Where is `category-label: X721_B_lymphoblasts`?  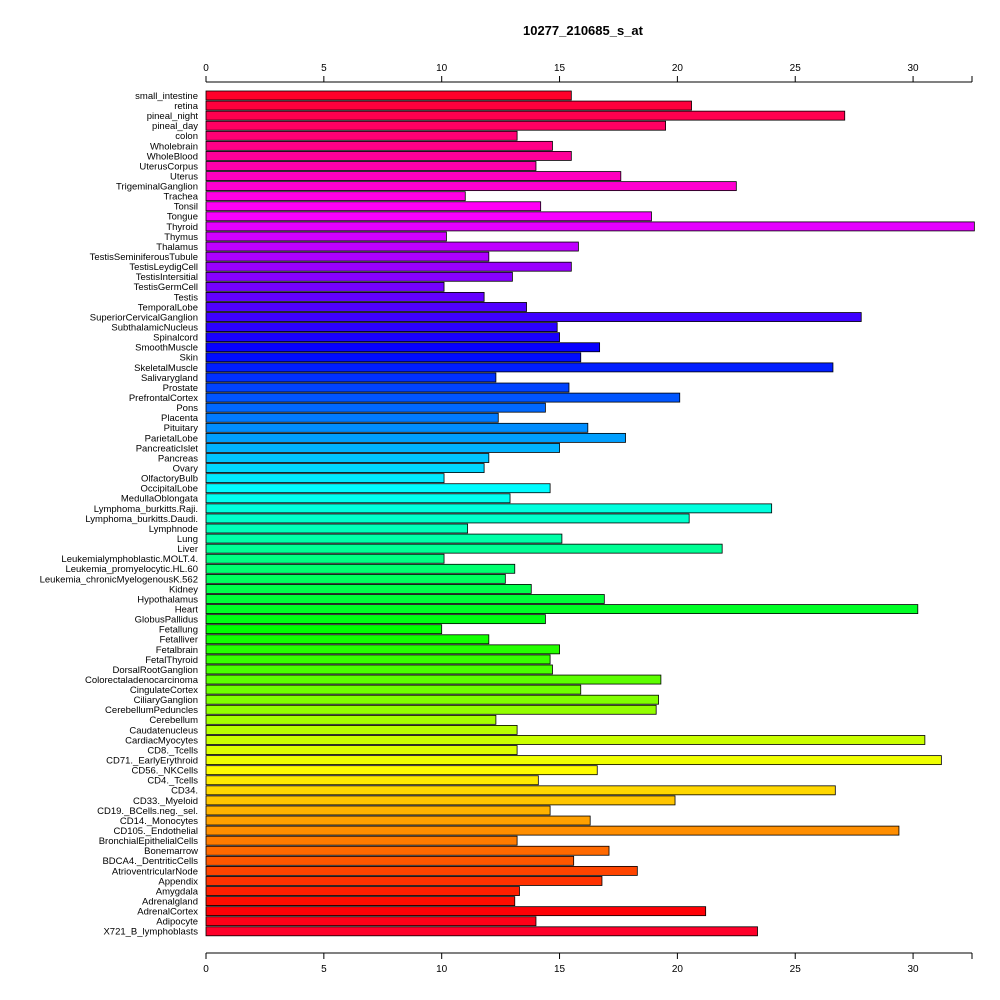
category-label: X721_B_lymphoblasts is located at coordinates (150, 932).